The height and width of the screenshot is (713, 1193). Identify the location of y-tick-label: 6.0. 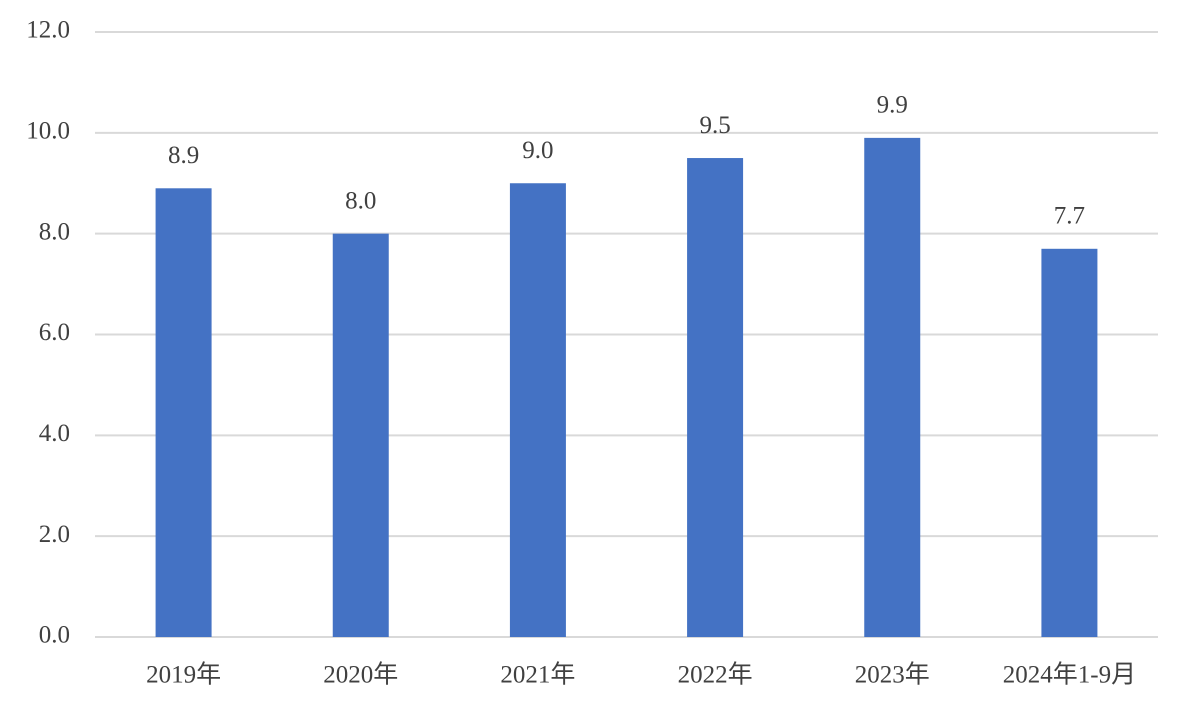
(54, 332).